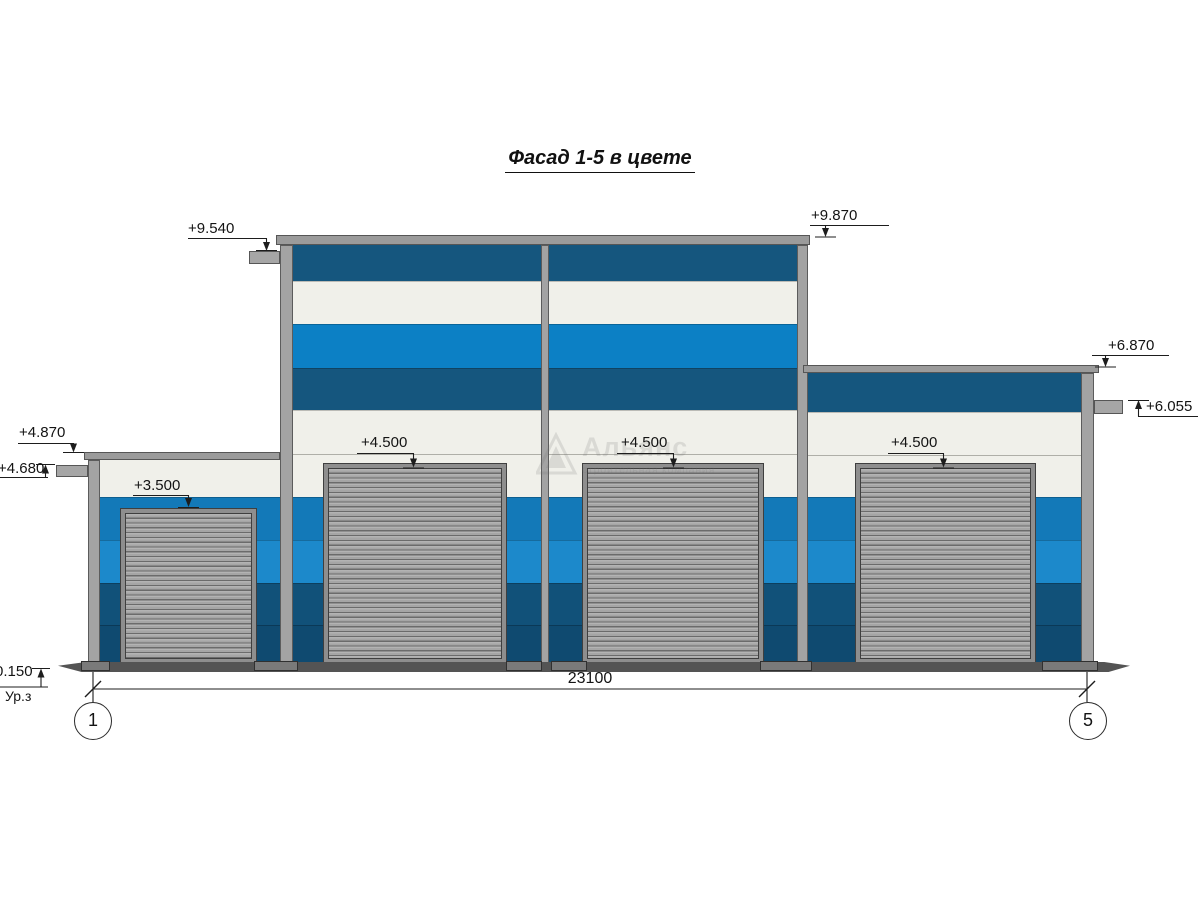 This screenshot has width=1200, height=900. Describe the element at coordinates (556, 453) in the screenshot. I see `watermark-triangle-logo` at that location.